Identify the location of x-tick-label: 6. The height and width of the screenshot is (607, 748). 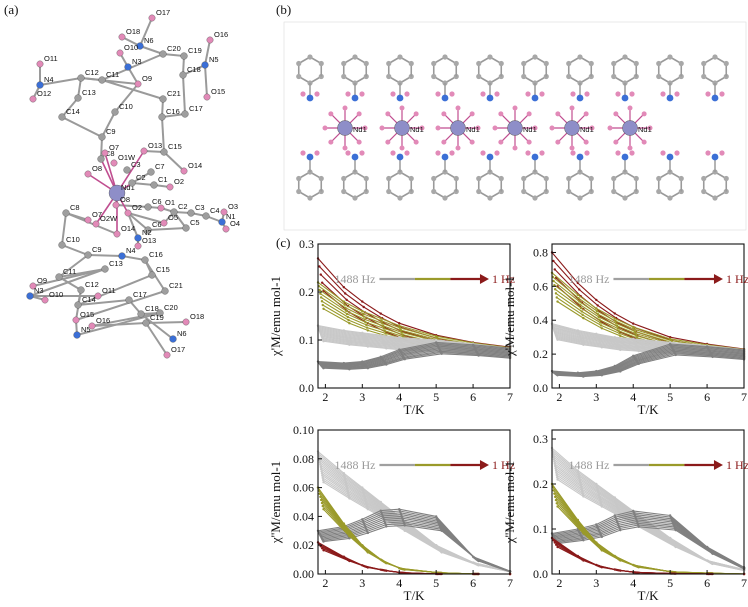
(473, 397).